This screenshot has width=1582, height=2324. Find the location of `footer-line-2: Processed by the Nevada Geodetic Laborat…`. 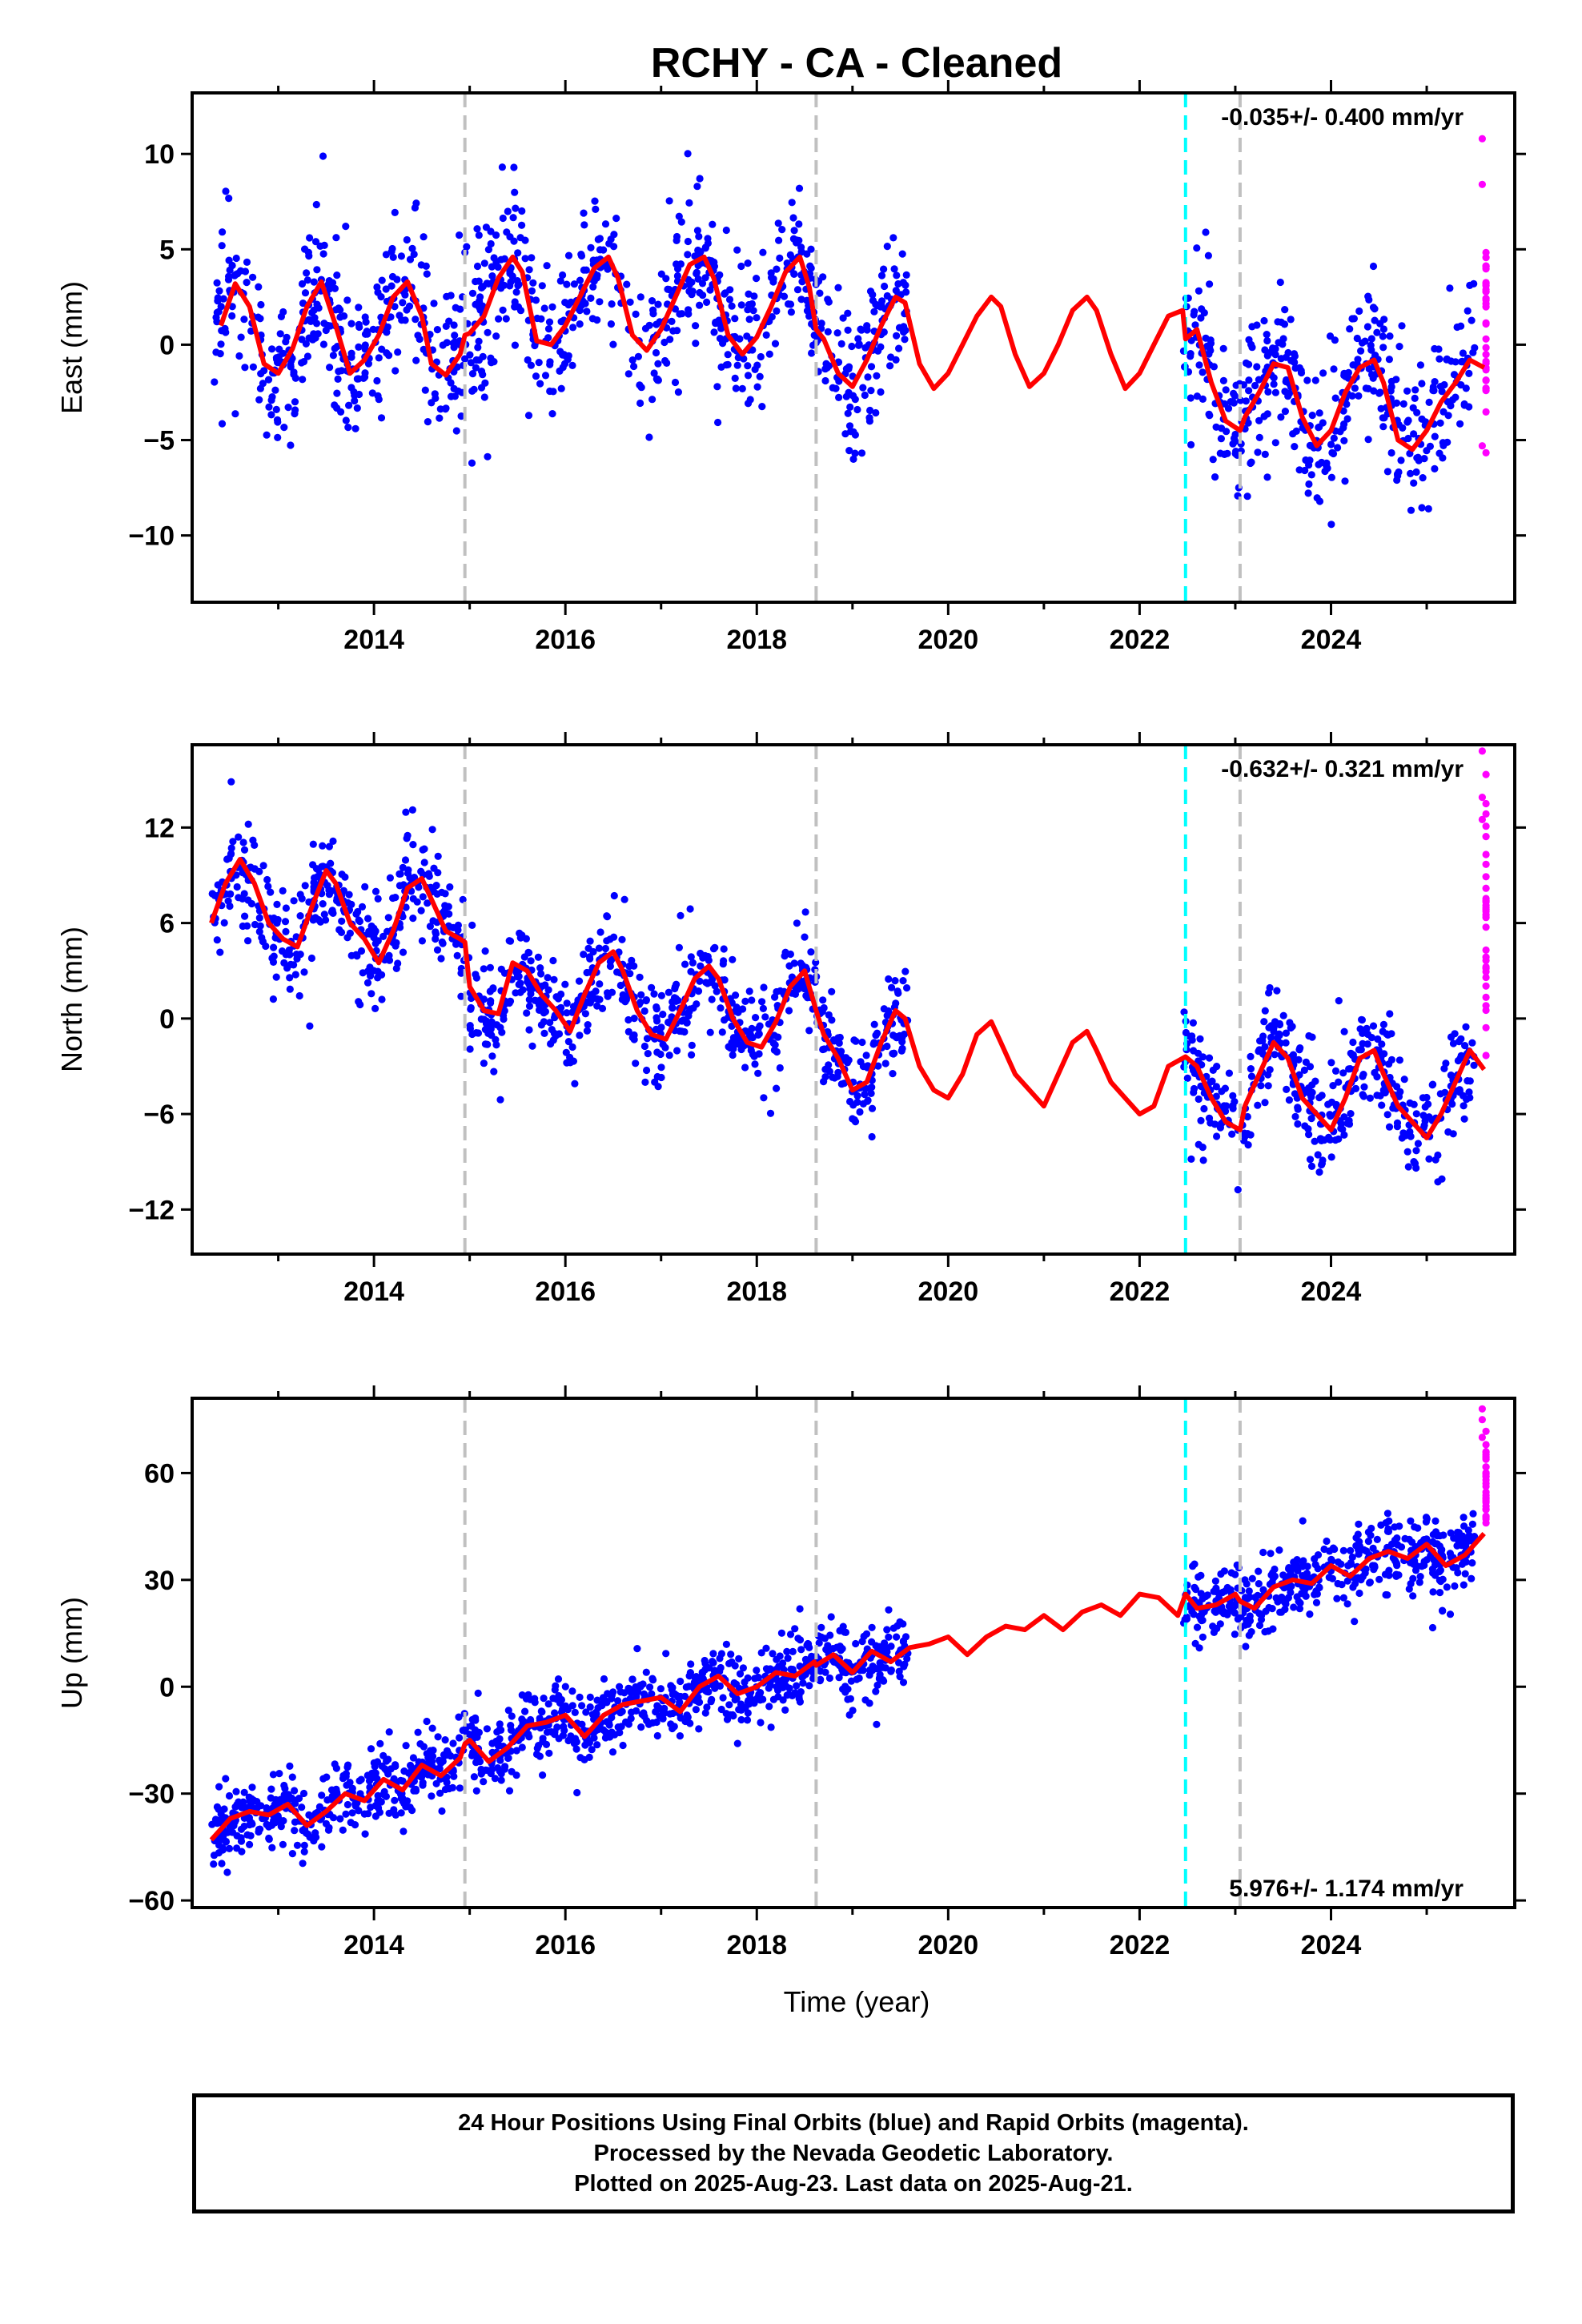

footer-line-2: Processed by the Nevada Geodetic Laborat… is located at coordinates (853, 2153).